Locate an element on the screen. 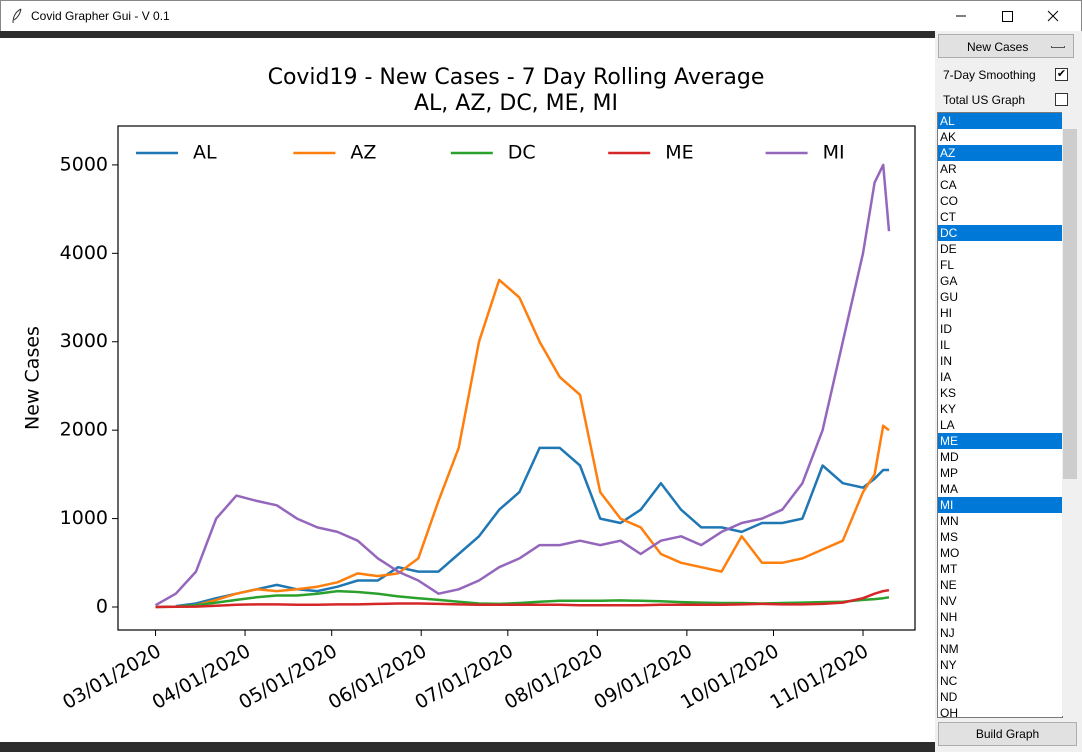  state-item: KY is located at coordinates (948, 409).